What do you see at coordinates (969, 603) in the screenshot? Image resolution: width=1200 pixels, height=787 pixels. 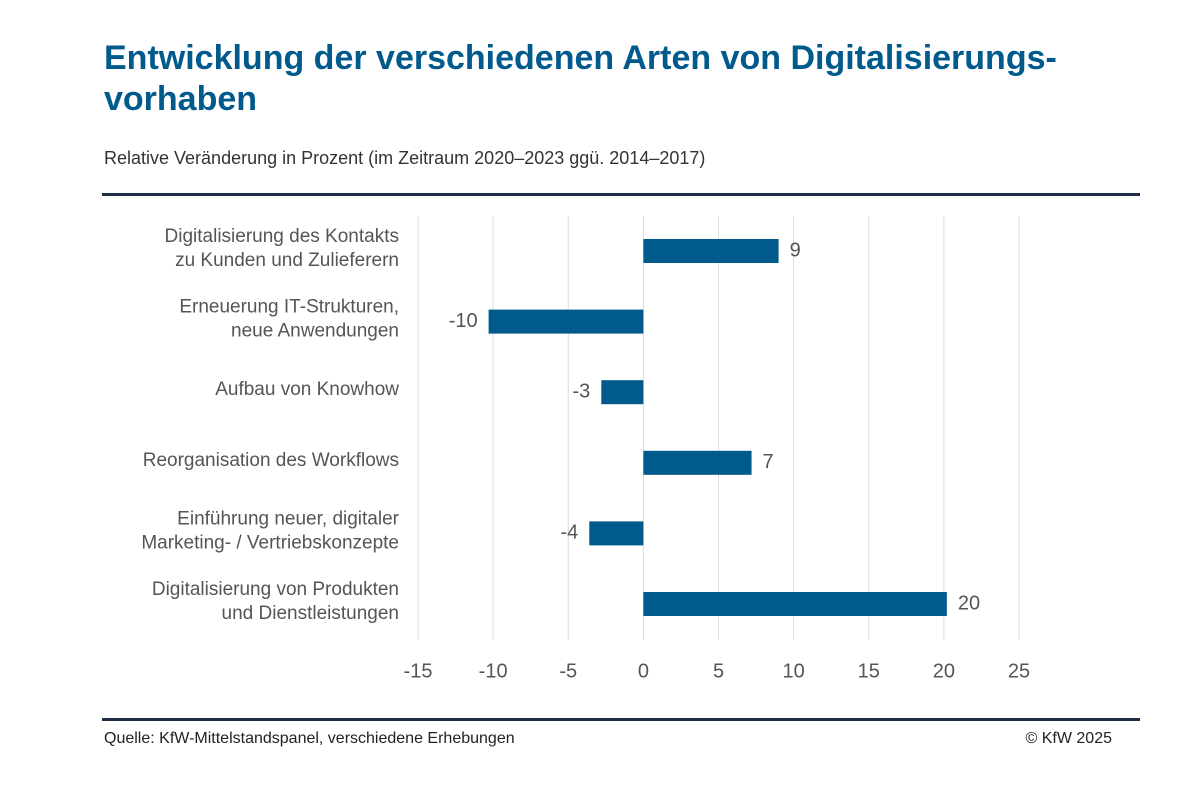 I see `value-label: 20` at bounding box center [969, 603].